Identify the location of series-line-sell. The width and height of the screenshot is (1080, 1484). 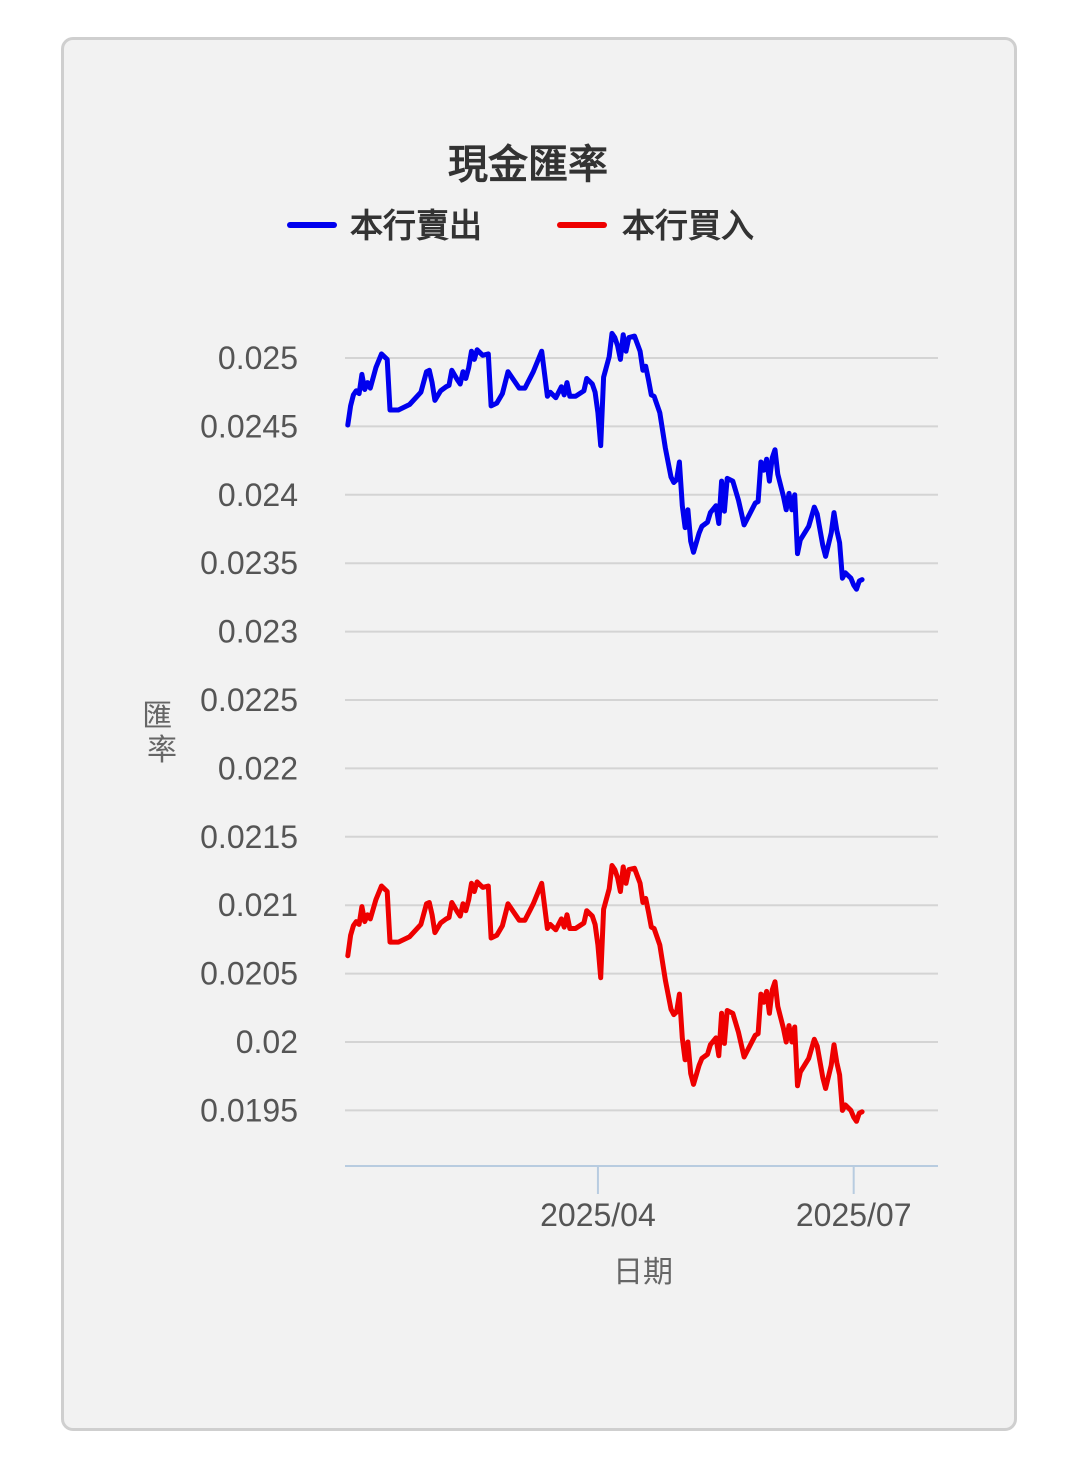
(605, 461).